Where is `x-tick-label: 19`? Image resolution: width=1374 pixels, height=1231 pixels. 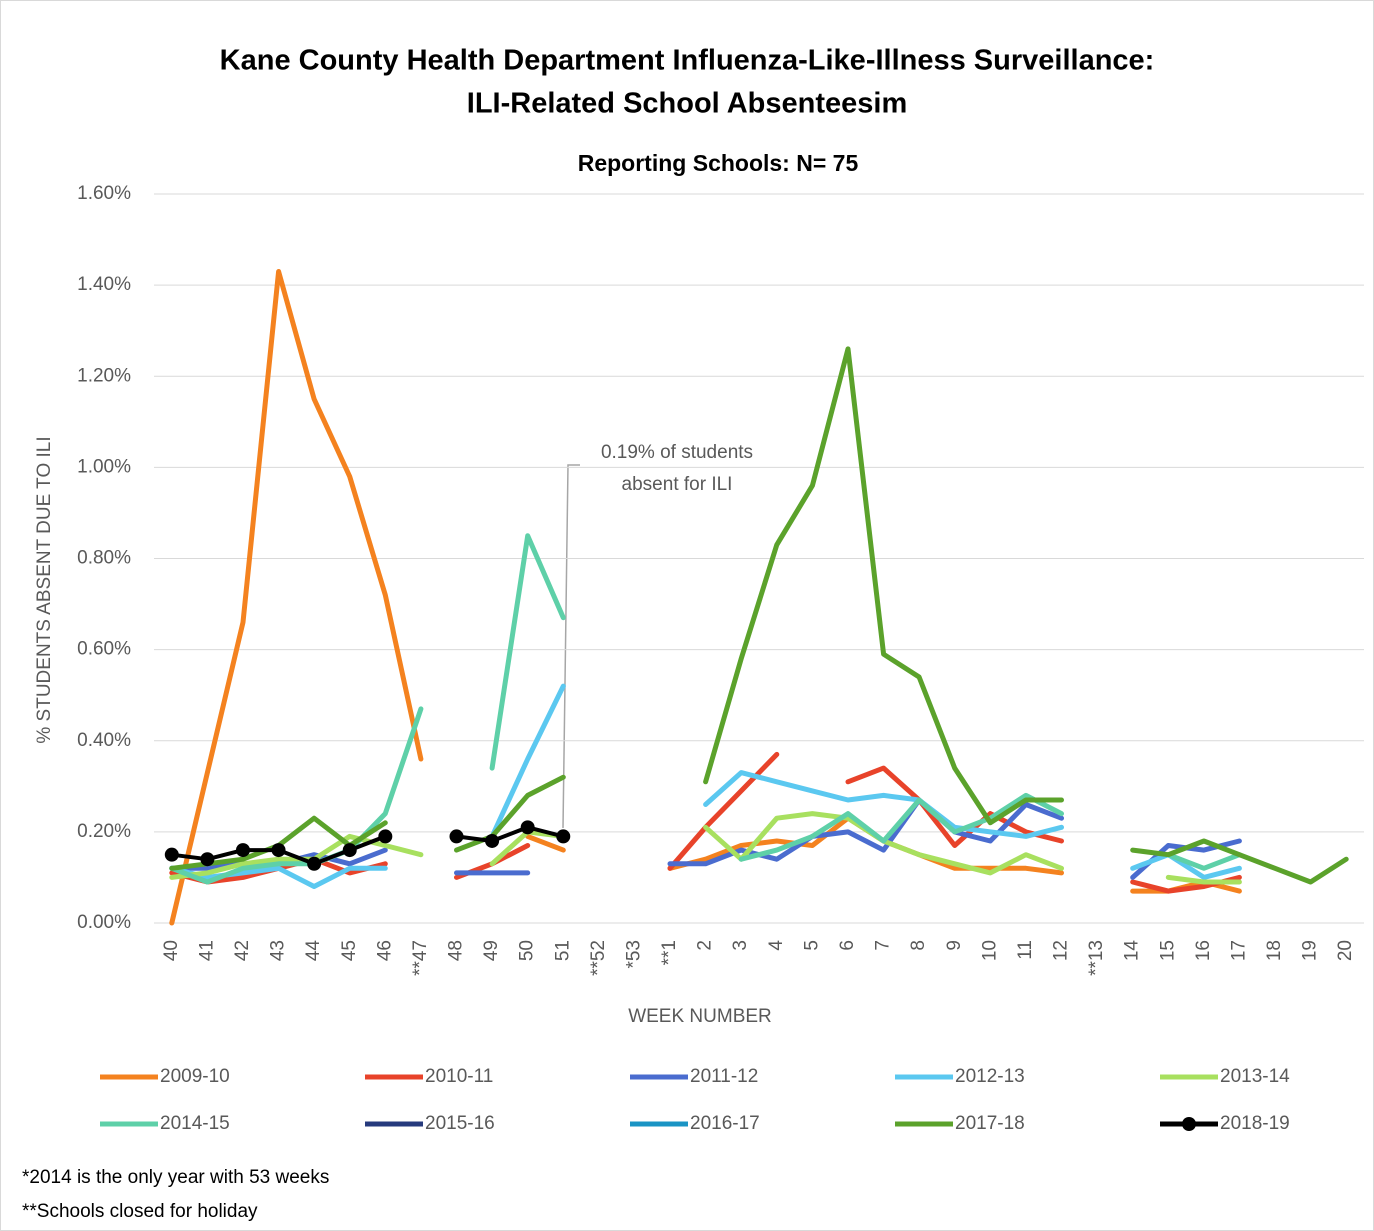 x-tick-label: 19 is located at coordinates (1310, 950).